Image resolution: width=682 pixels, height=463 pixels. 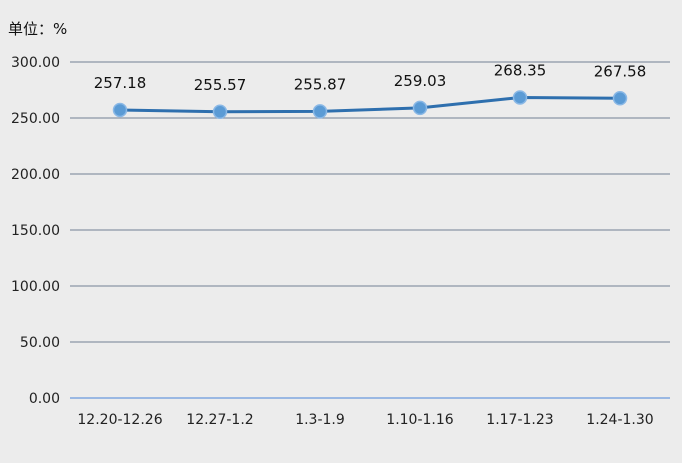 What do you see at coordinates (44, 399) in the screenshot?
I see `y-tick-label: 0.00` at bounding box center [44, 399].